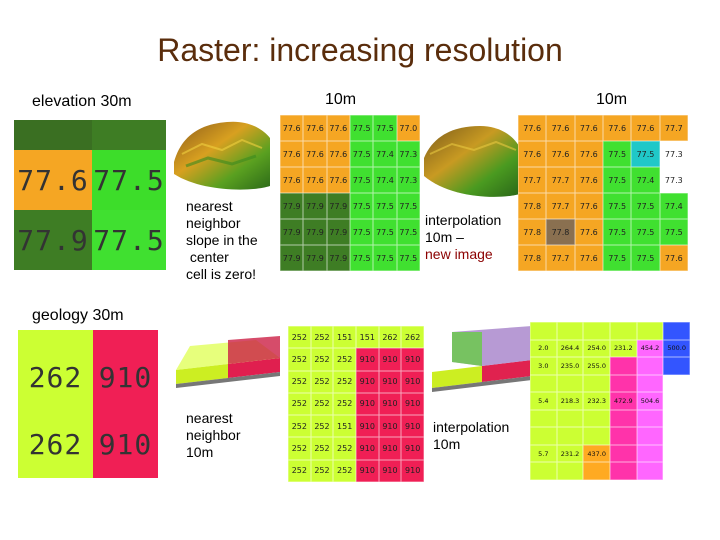 Image resolution: width=720 pixels, height=540 pixels. Describe the element at coordinates (543, 366) in the screenshot. I see `grid-cell: 3.0` at that location.